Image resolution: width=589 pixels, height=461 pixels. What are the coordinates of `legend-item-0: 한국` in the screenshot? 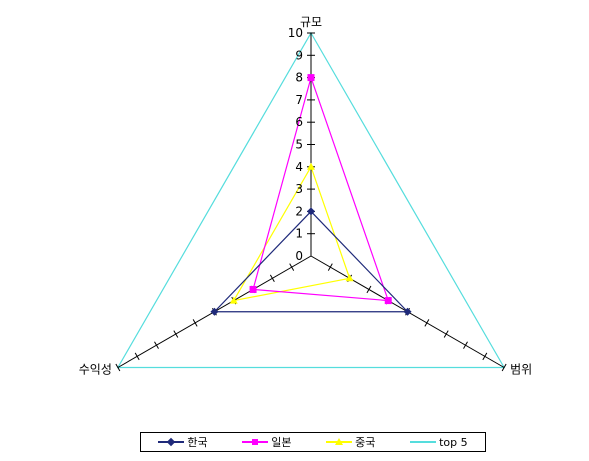 It's located at (183, 442).